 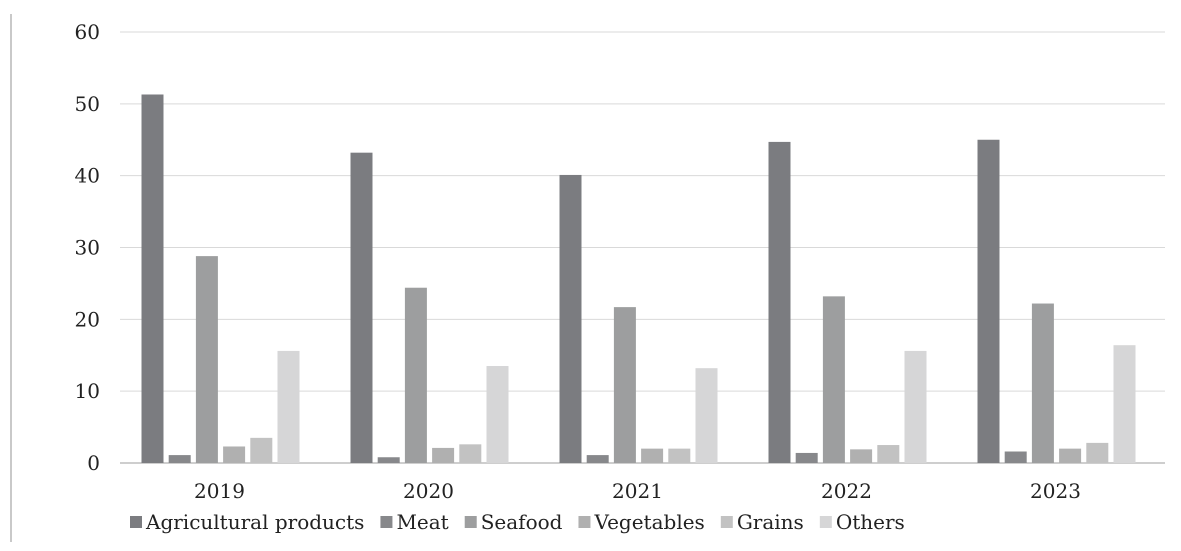 I want to click on y-axis-tick-labels: 0 10 20 30 40 50 60, so click(x=87, y=247).